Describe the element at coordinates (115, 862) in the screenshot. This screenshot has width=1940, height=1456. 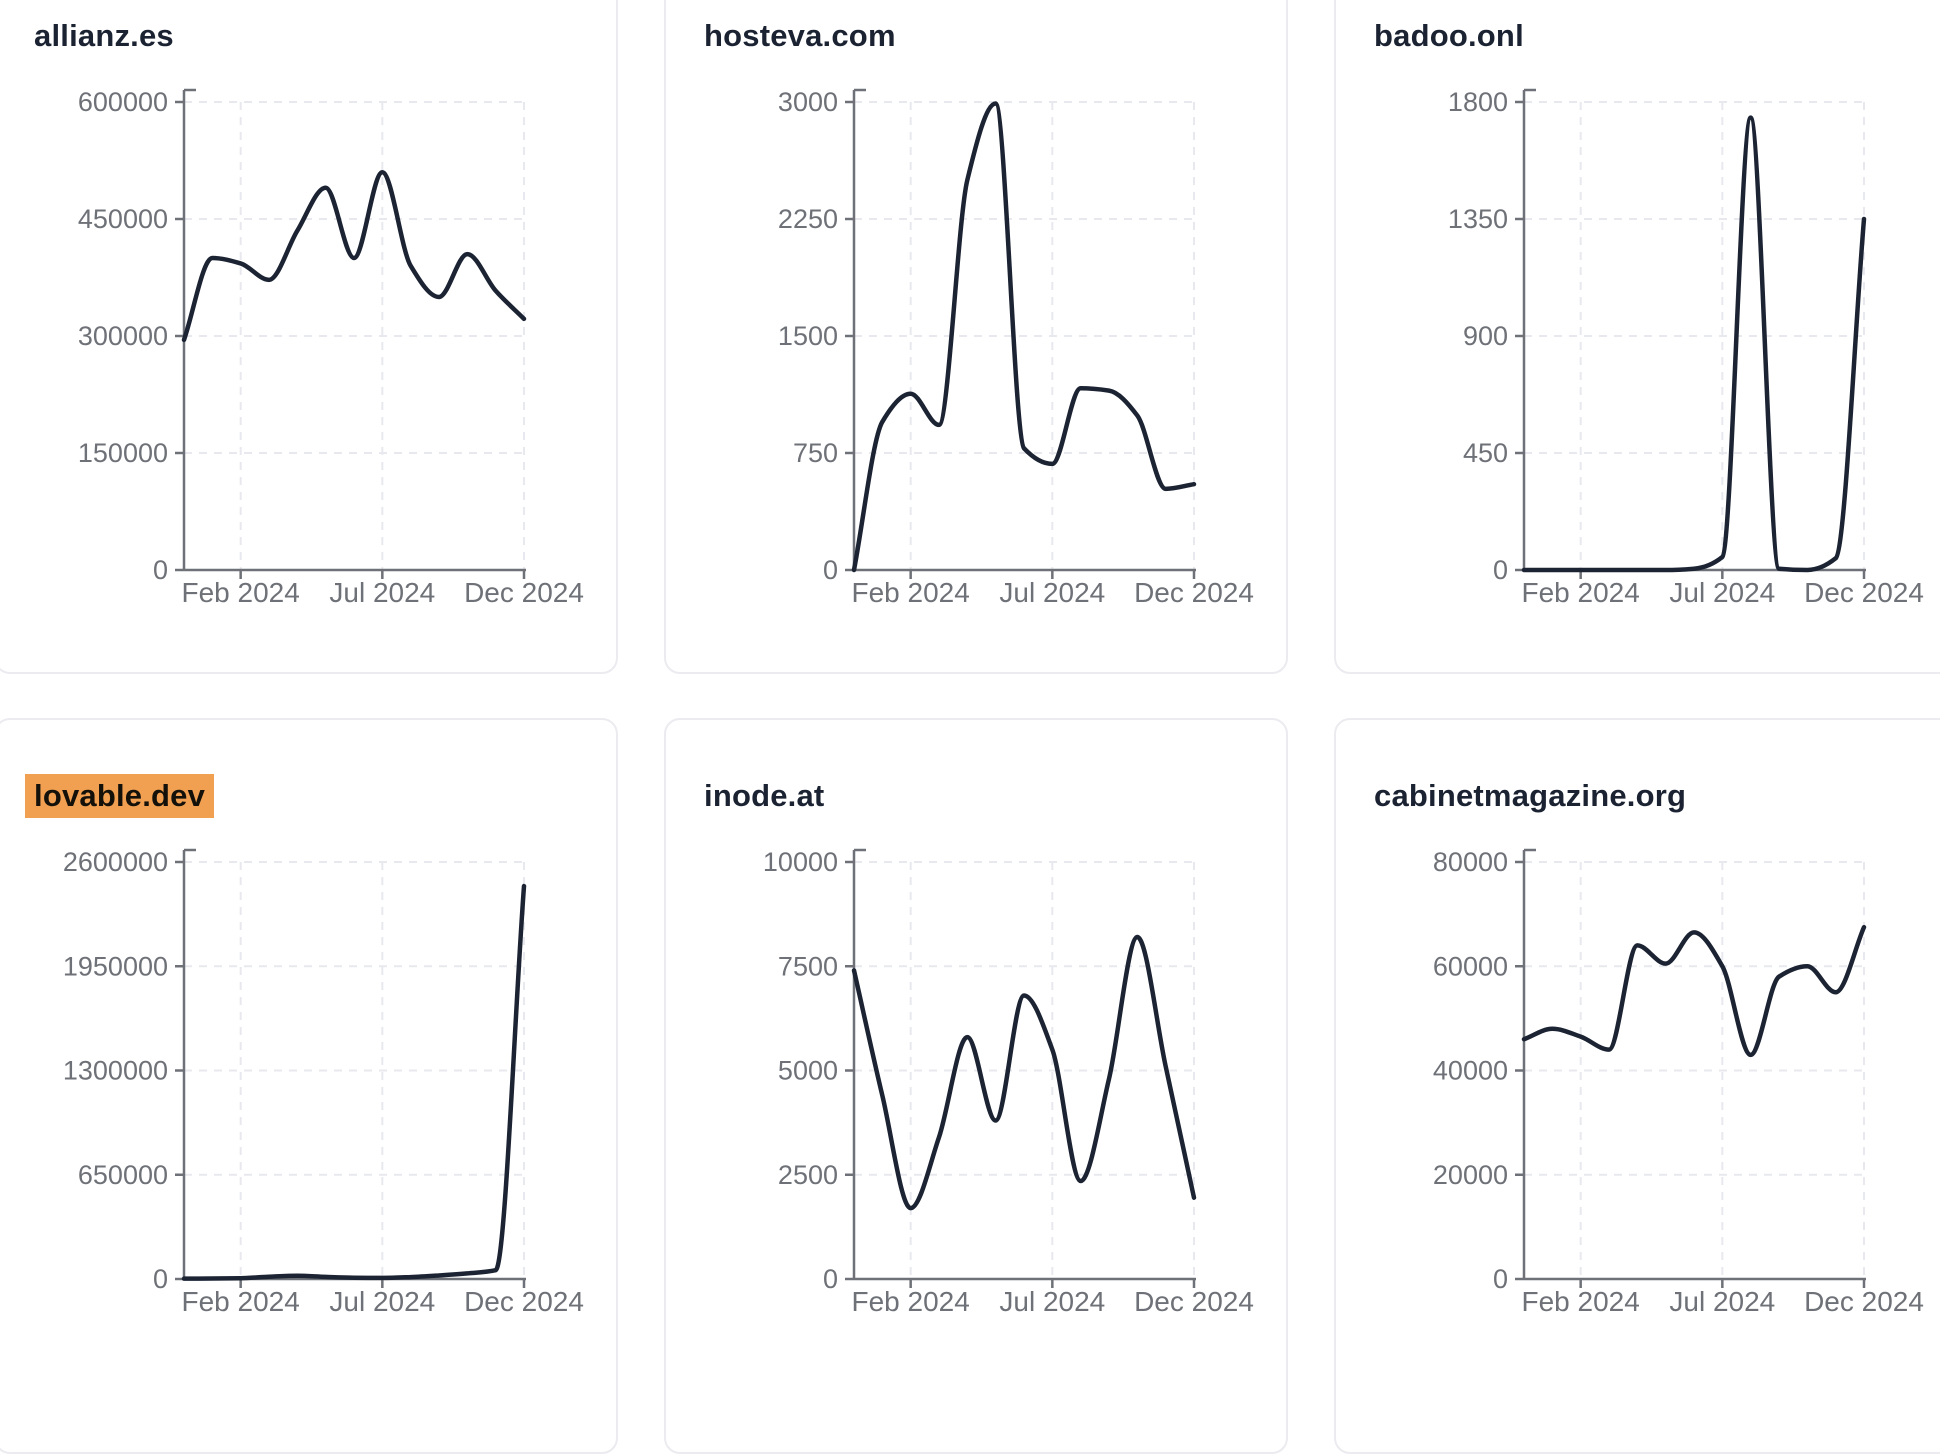
I see `svg-text: 2600000` at that location.